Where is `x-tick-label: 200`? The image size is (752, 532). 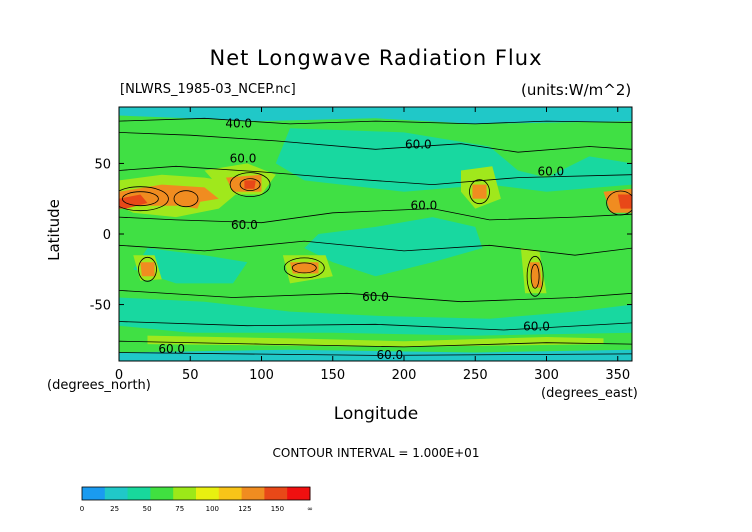
x-tick-label: 200 is located at coordinates (404, 375).